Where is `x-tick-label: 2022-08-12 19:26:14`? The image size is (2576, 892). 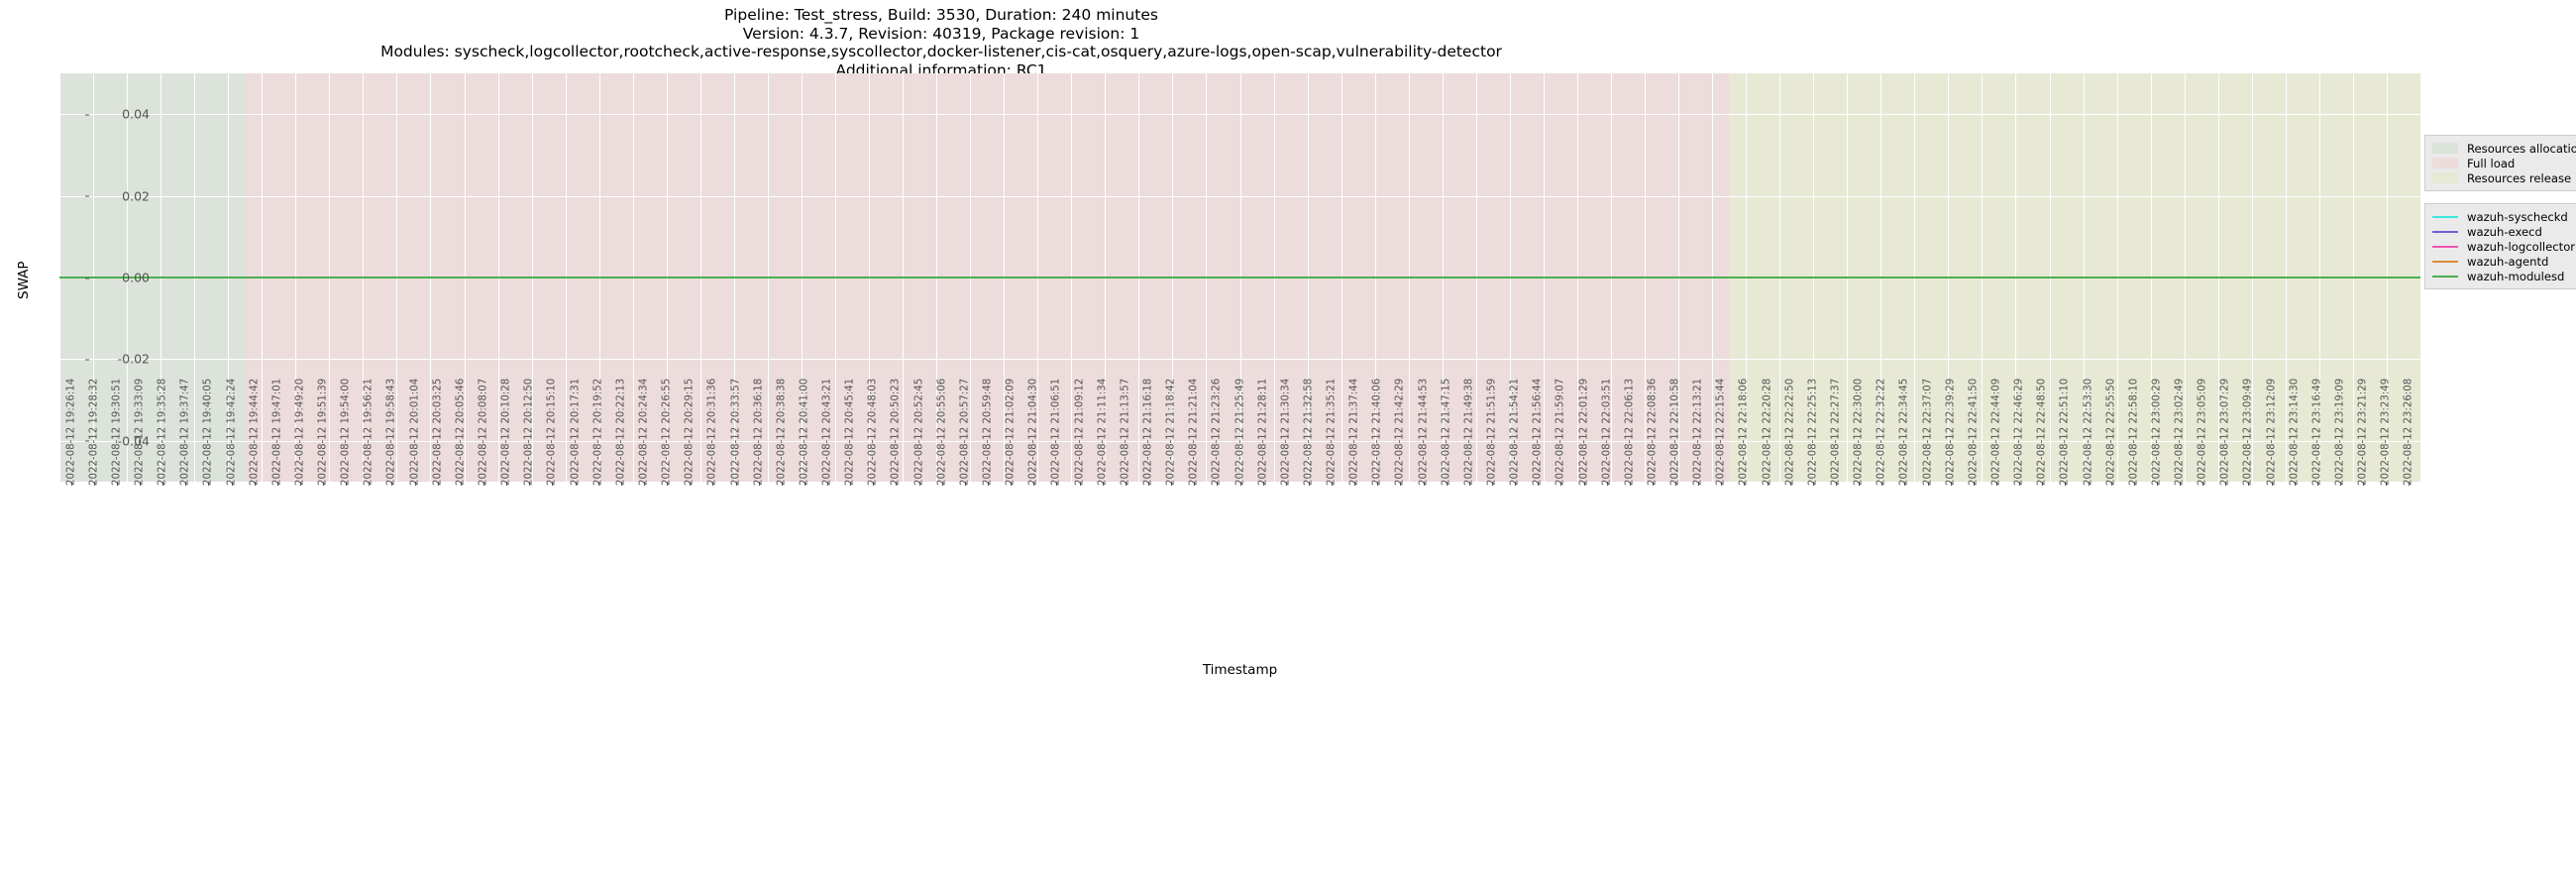
x-tick-label: 2022-08-12 19:26:14 is located at coordinates (71, 432).